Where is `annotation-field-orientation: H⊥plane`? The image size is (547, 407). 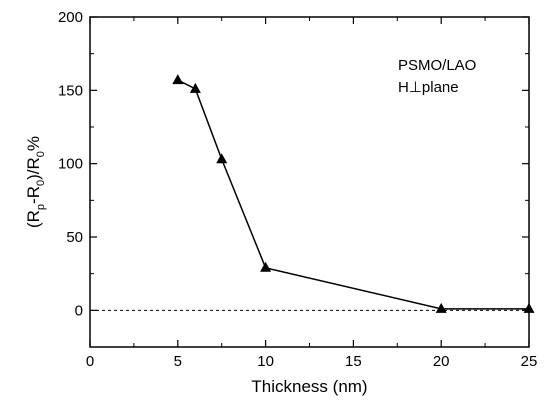 annotation-field-orientation: H⊥plane is located at coordinates (428, 87).